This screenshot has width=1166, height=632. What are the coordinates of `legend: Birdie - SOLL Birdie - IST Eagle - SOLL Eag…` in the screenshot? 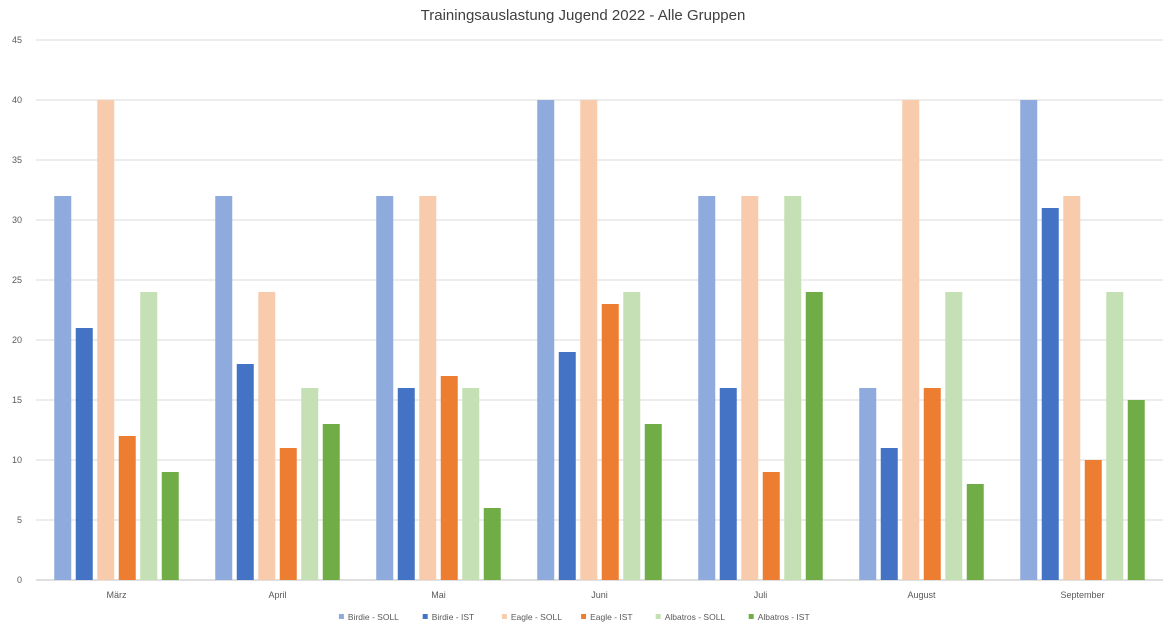 It's located at (574, 617).